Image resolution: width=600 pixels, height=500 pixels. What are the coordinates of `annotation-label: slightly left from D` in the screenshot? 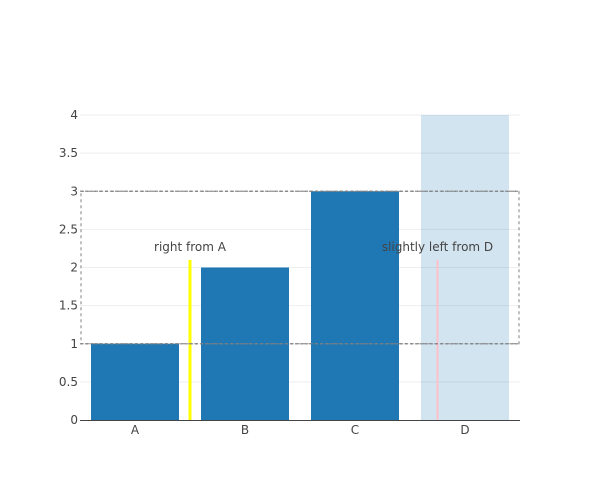 It's located at (437, 247).